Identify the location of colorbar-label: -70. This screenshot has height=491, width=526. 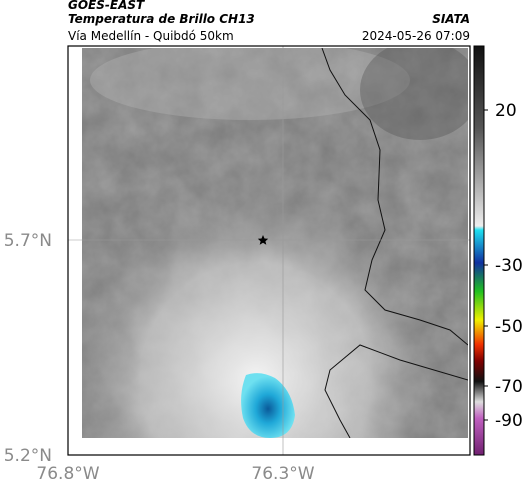
(509, 387).